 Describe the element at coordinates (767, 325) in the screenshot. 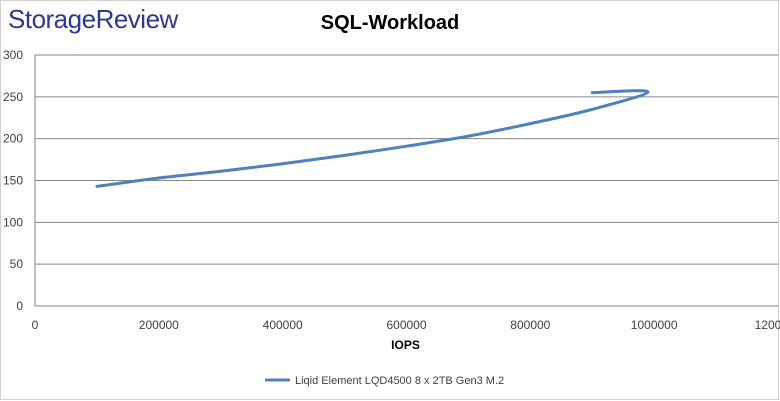

I see `x-tick-label: 1200000` at that location.